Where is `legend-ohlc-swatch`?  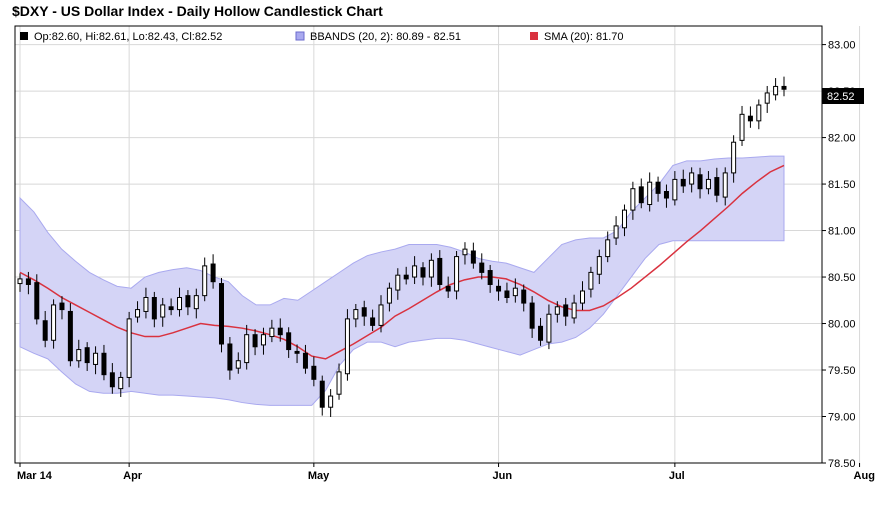
legend-ohlc-swatch is located at coordinates (24, 36).